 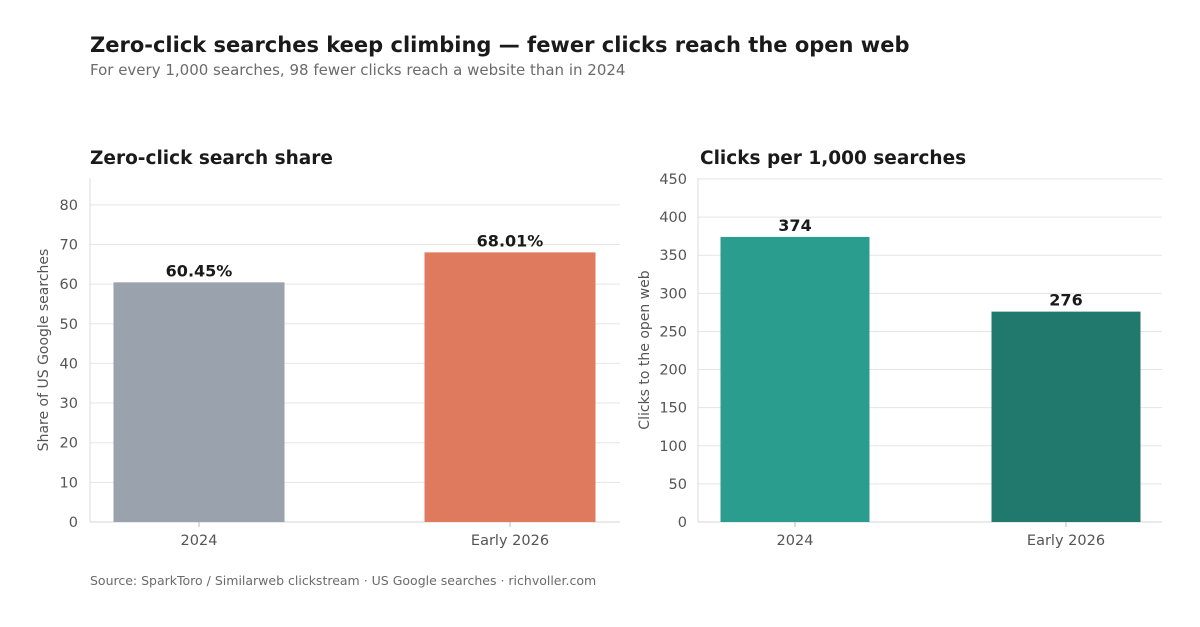 I want to click on y-tick-label: 10, so click(x=69, y=483).